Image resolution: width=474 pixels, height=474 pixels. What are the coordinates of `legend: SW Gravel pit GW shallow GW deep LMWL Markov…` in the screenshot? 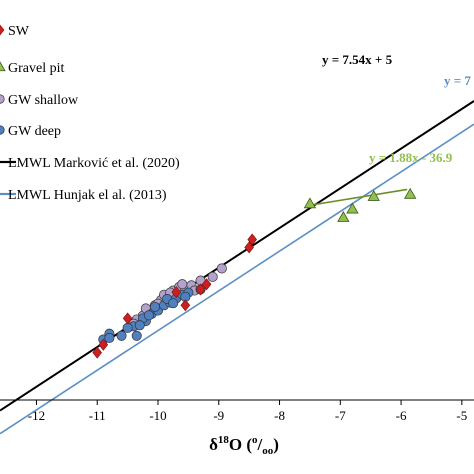 It's located at (90, 113).